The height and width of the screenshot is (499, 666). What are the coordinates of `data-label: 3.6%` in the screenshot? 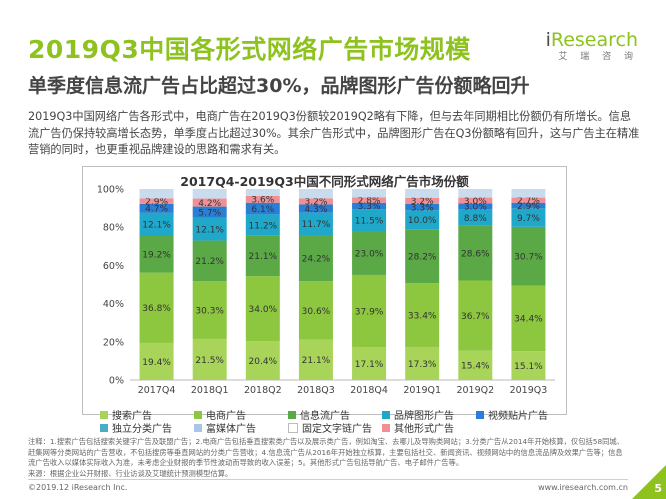 It's located at (262, 201).